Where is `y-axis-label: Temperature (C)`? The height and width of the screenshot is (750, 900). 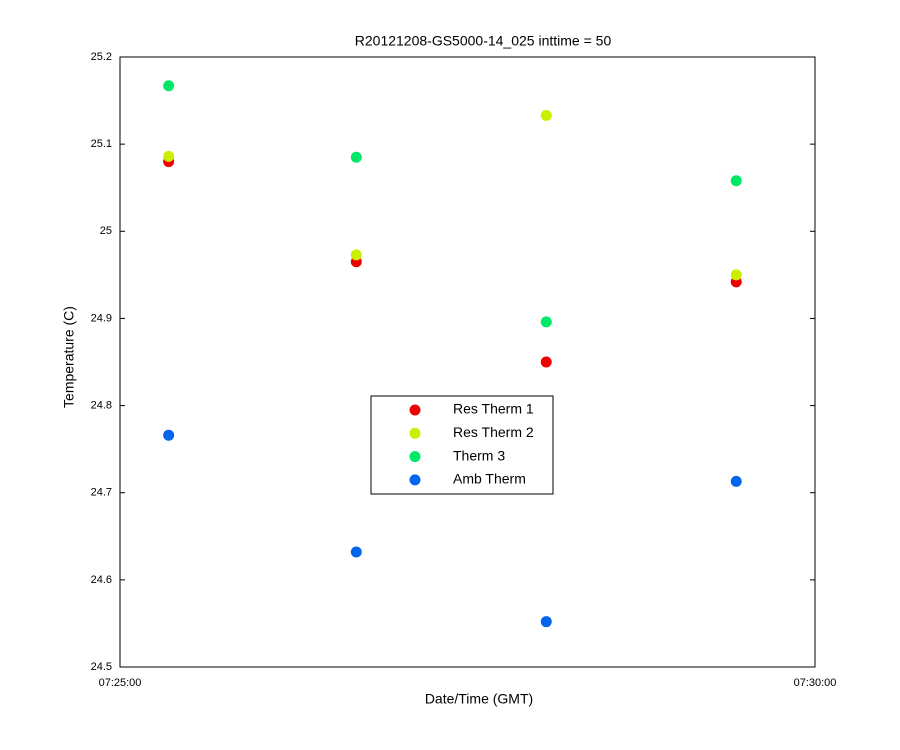
y-axis-label: Temperature (C) is located at coordinates (69, 357).